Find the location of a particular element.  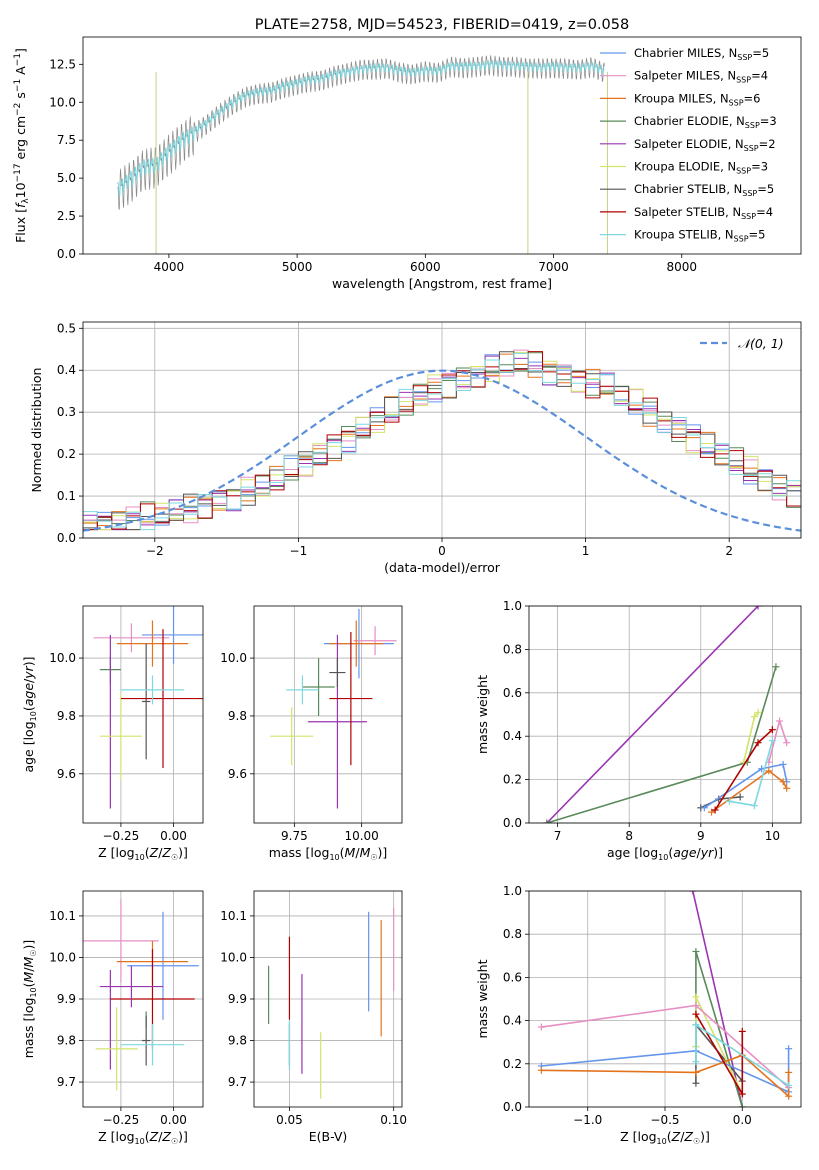

weight_vs_Z-frame is located at coordinates (665, 999).